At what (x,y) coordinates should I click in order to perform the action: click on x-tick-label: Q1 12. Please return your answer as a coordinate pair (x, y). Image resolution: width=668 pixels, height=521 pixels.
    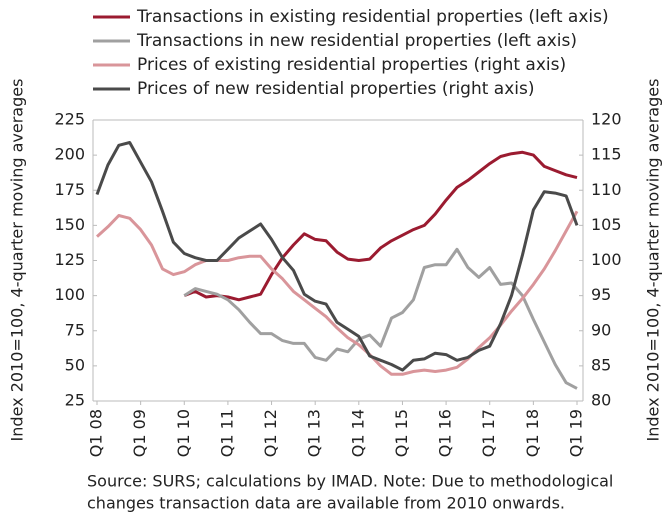
    Looking at the image, I should click on (270, 433).